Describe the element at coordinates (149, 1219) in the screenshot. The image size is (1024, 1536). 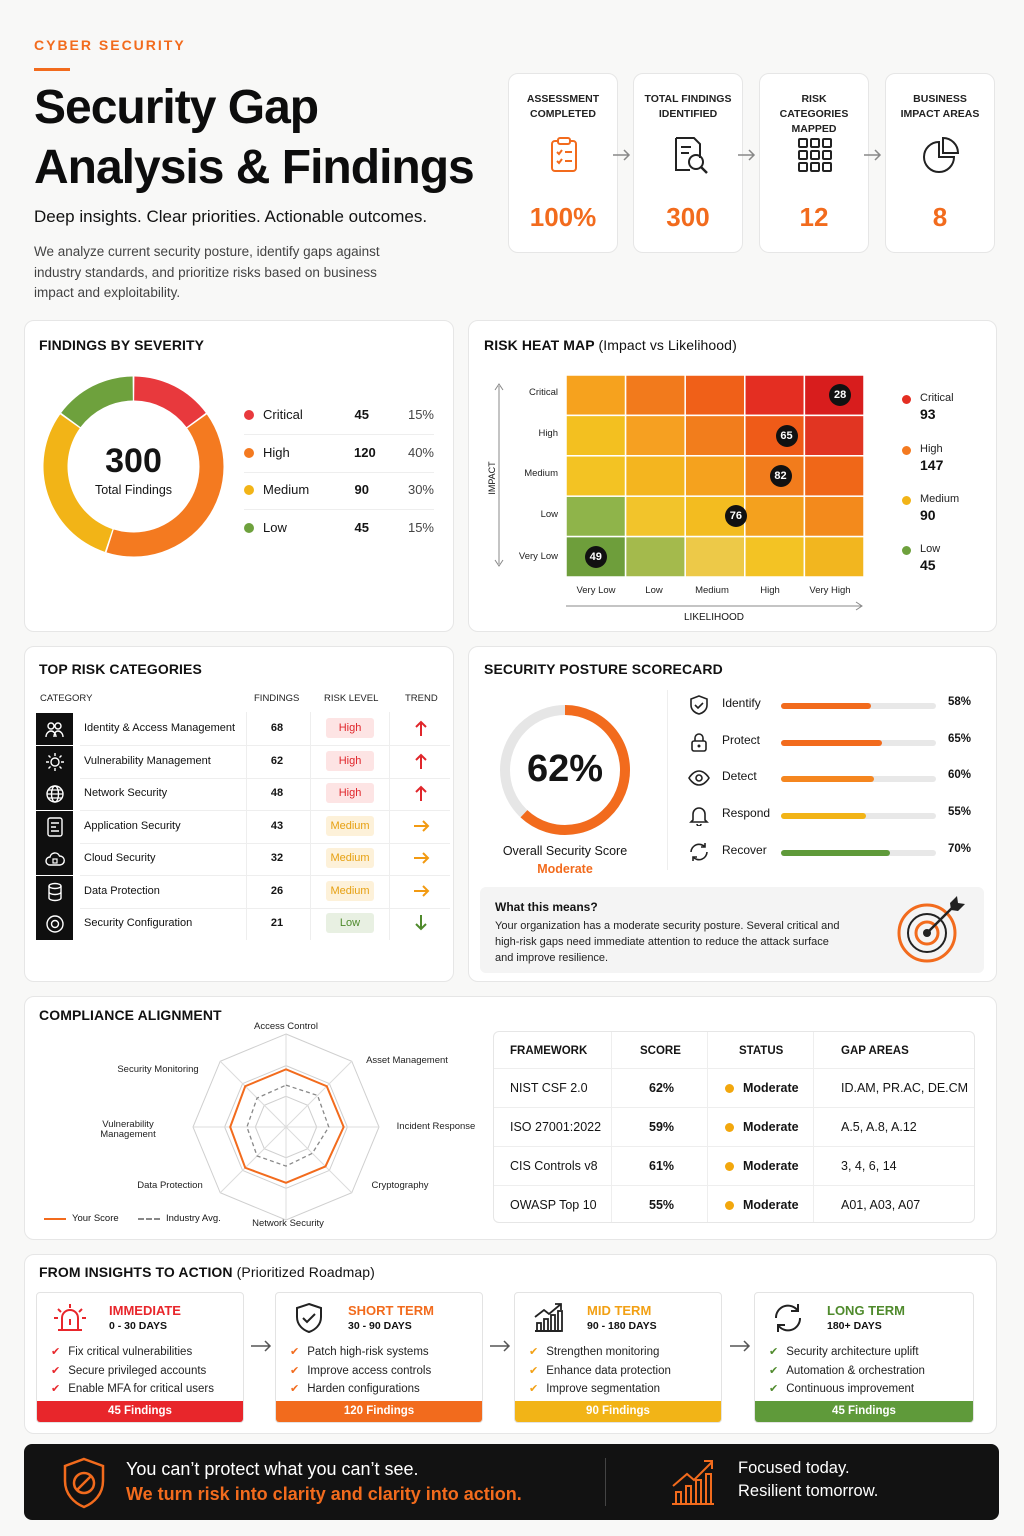
I see `legend-line-industry` at that location.